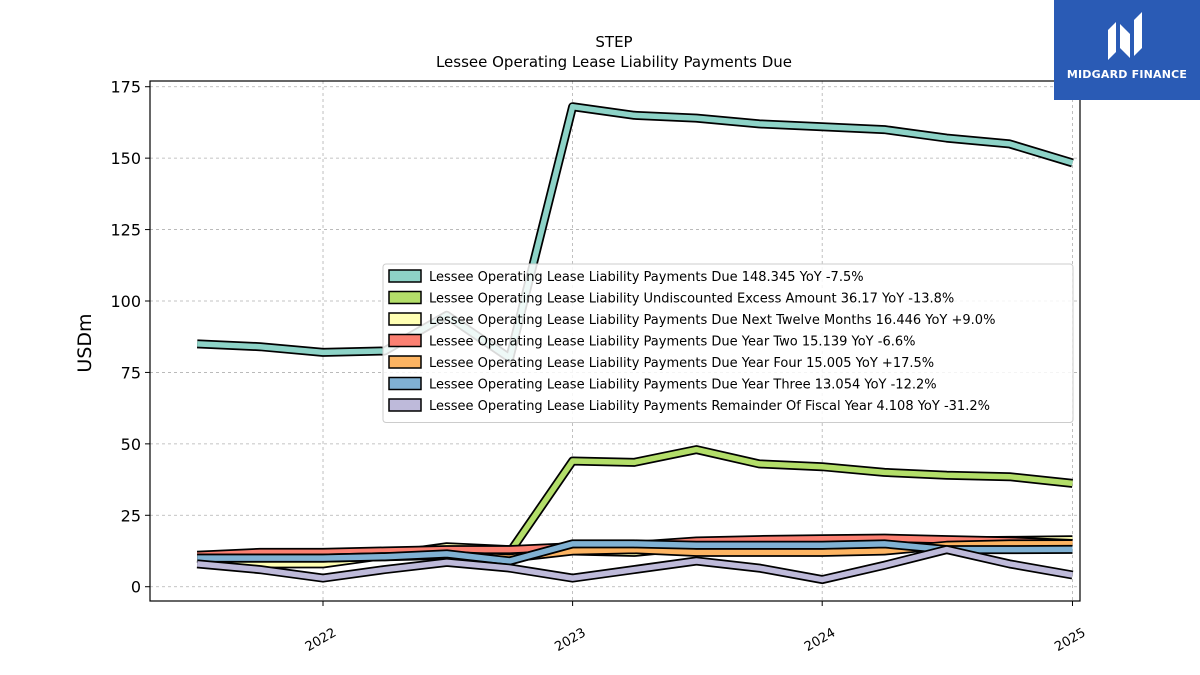  What do you see at coordinates (85, 342) in the screenshot?
I see `y-axis-label: USDm` at bounding box center [85, 342].